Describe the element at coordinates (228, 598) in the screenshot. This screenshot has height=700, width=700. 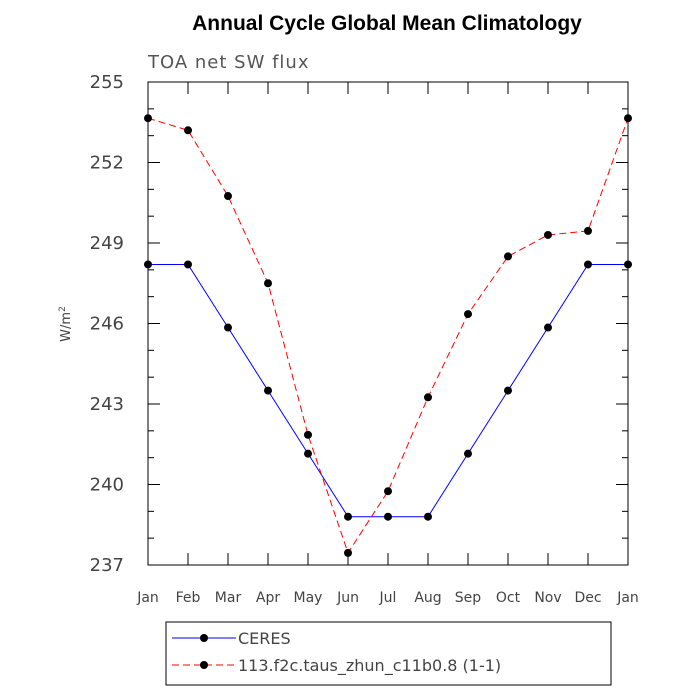
I see `x-tick-label: Mar` at that location.